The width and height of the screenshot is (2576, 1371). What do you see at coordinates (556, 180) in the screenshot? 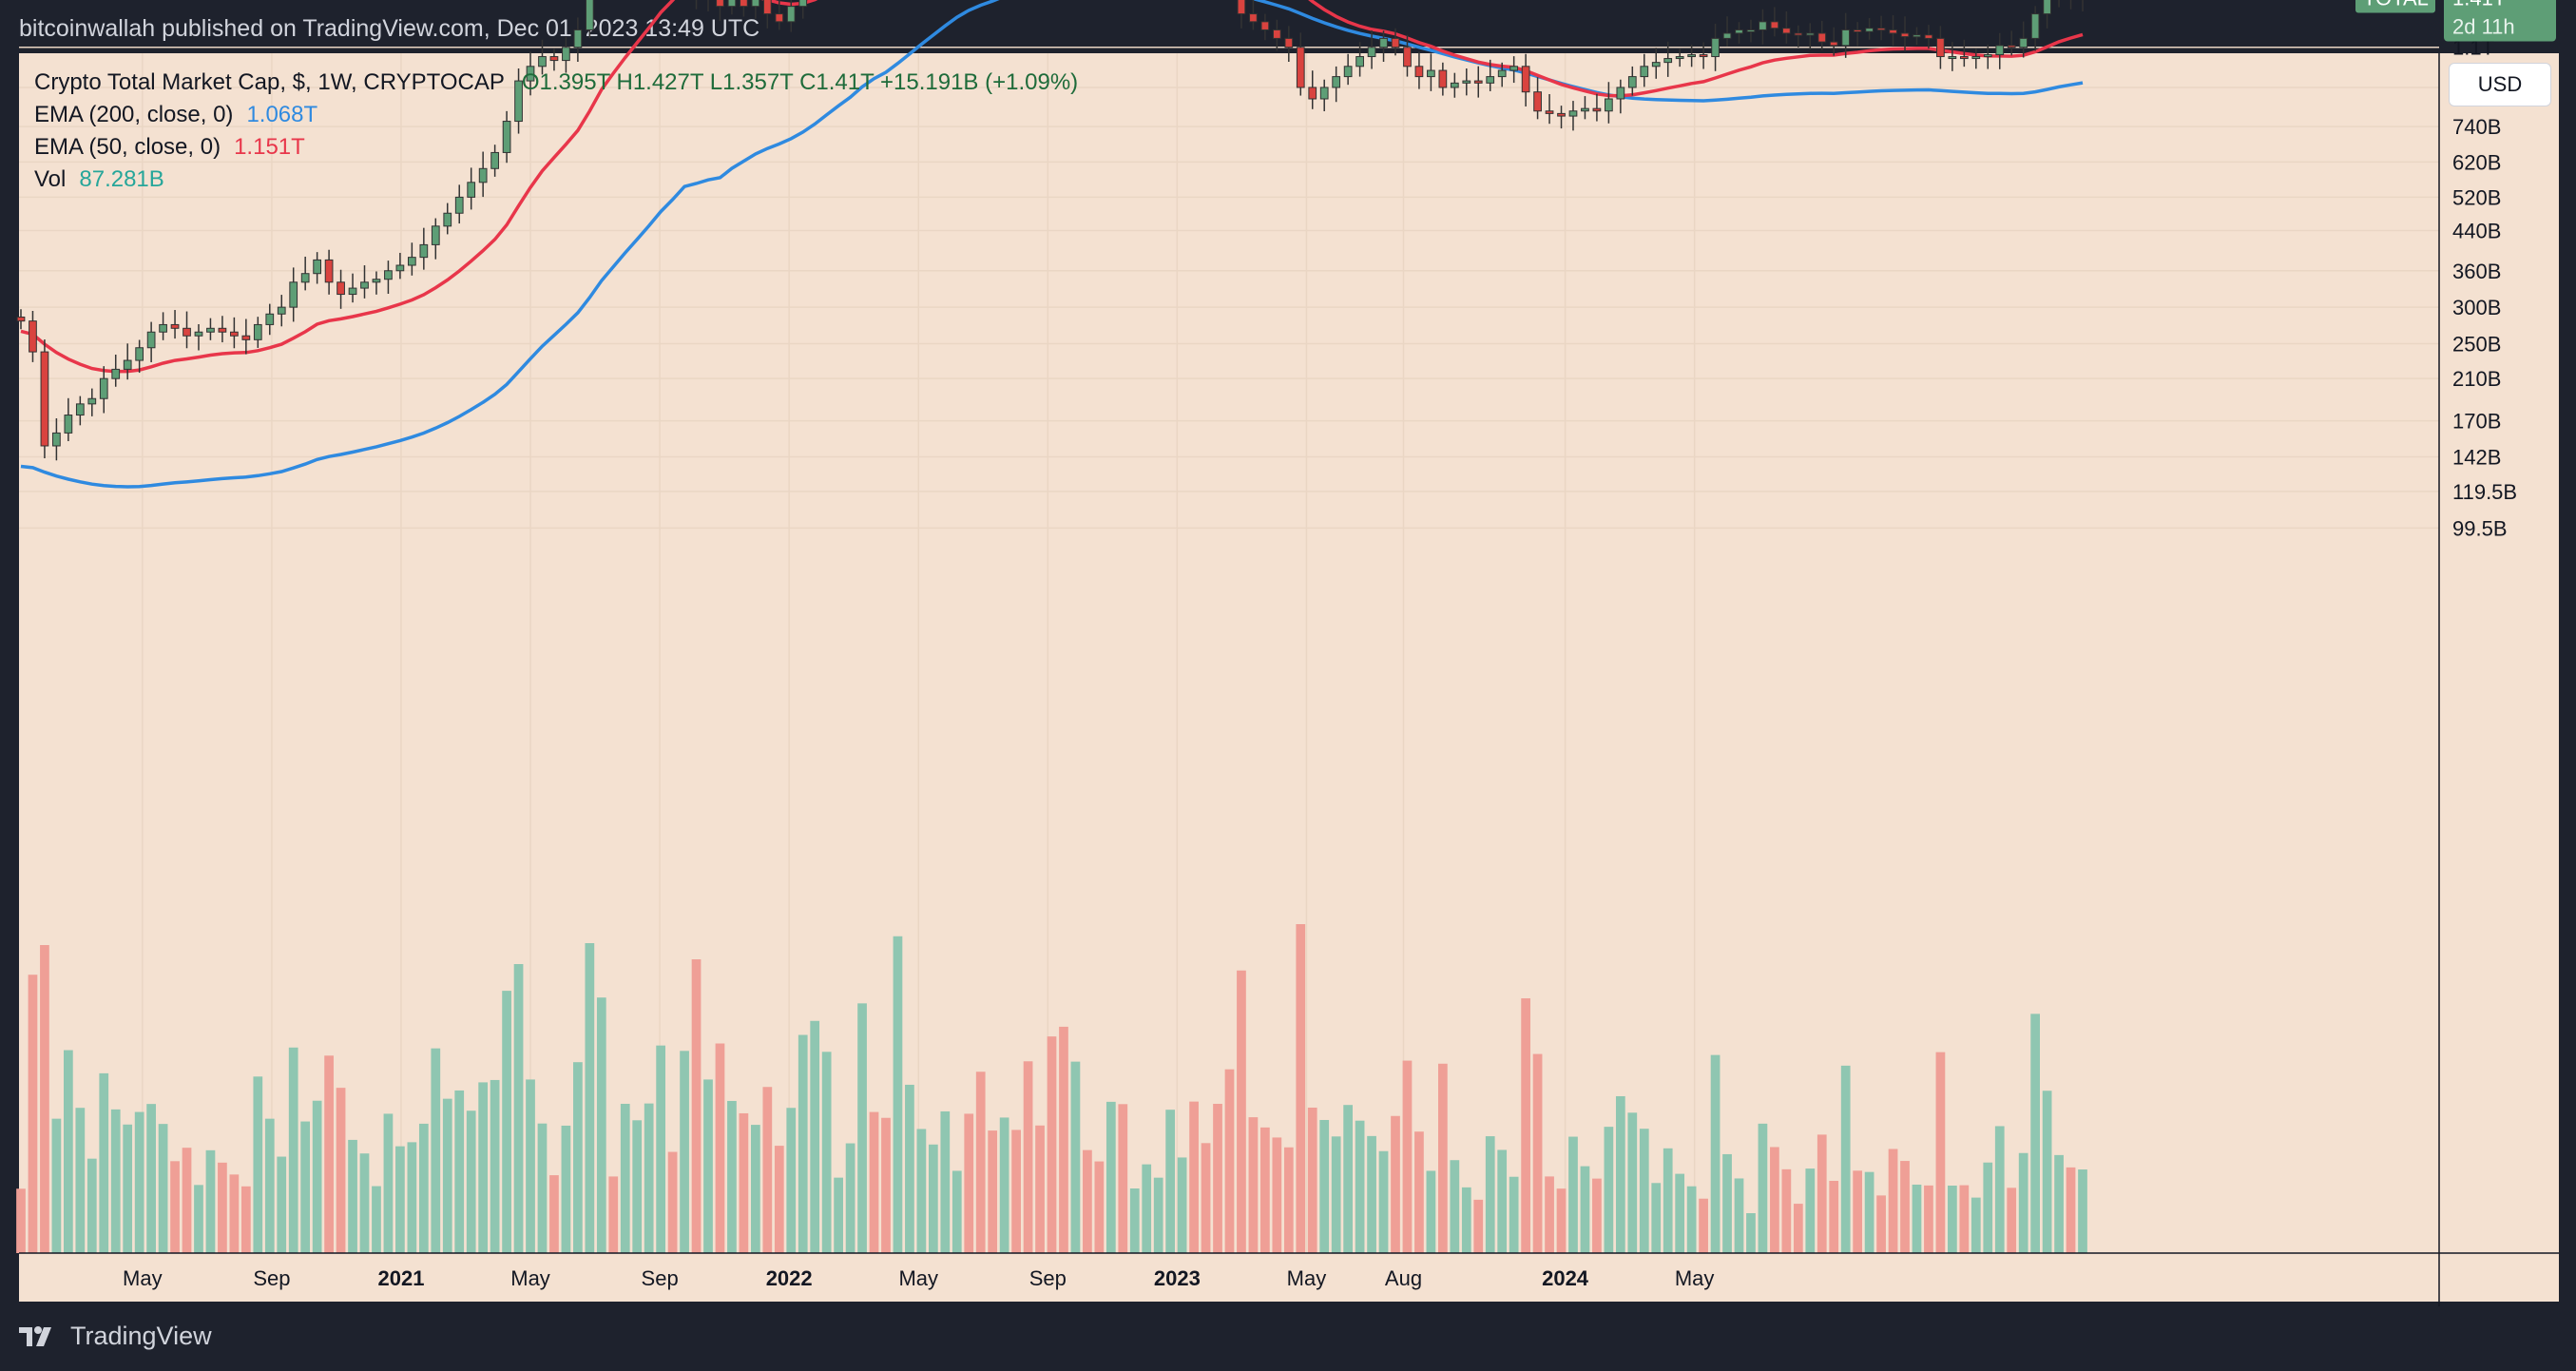
I see `legend-vol: Vol 87.281B` at bounding box center [556, 180].